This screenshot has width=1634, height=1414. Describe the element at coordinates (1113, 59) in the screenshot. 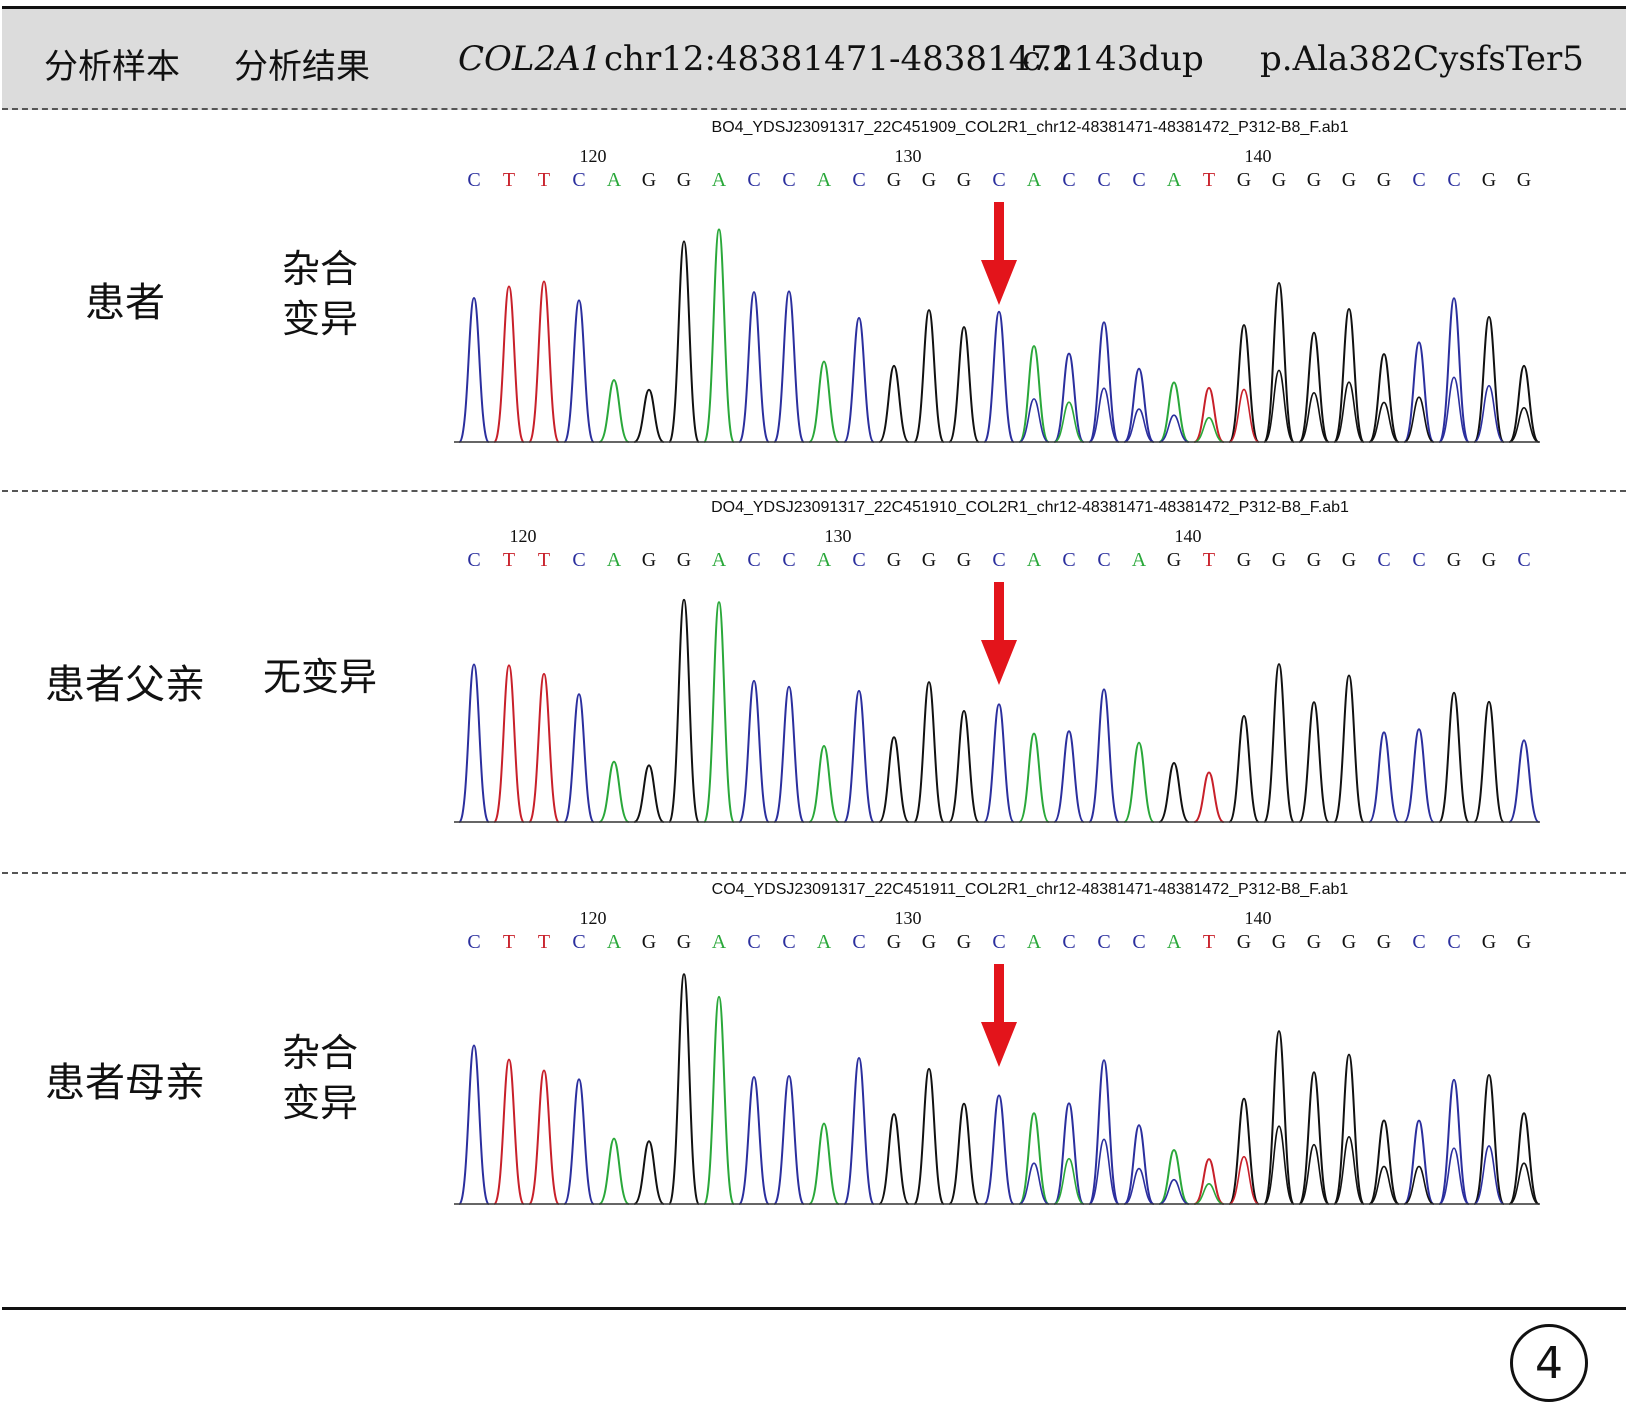

I see `cdna-change: c.1143dup` at that location.